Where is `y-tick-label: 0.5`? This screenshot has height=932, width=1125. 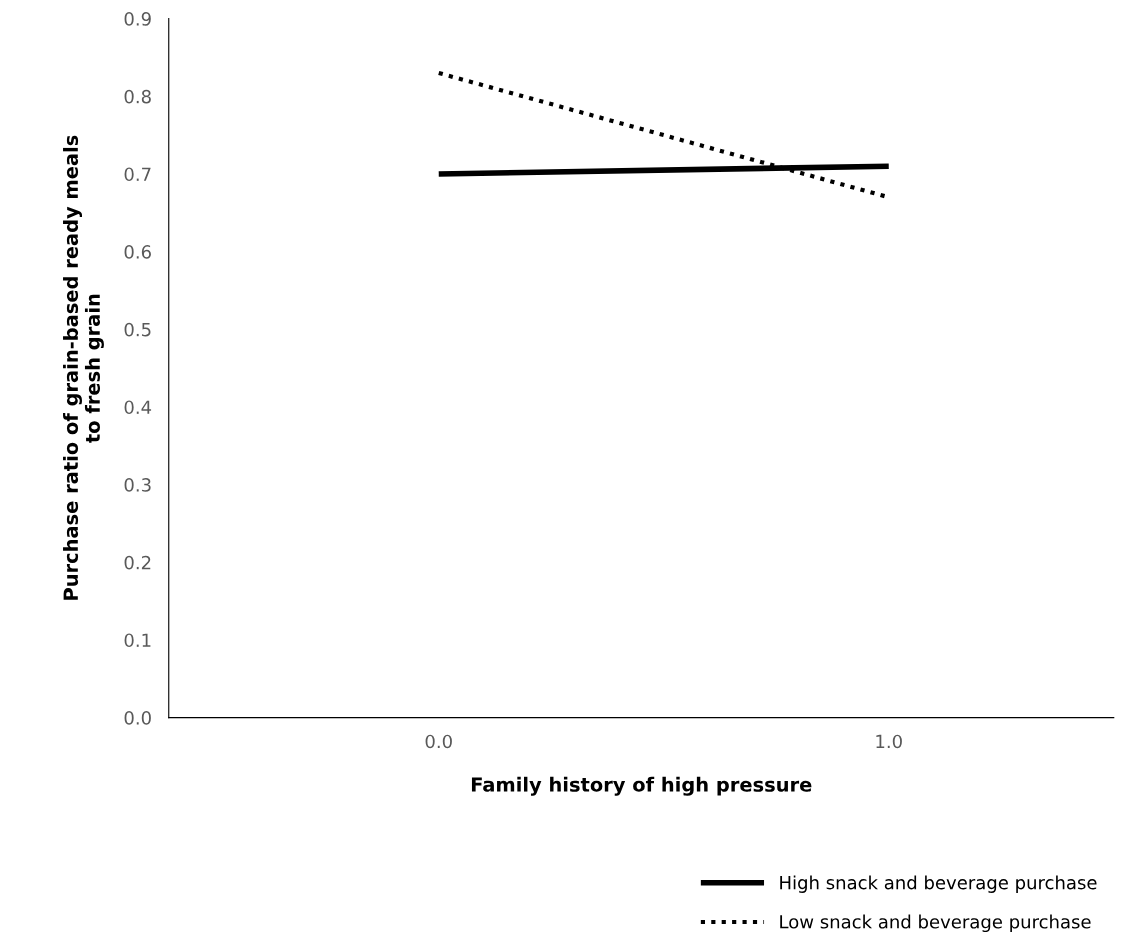
y-tick-label: 0.5 is located at coordinates (137, 329).